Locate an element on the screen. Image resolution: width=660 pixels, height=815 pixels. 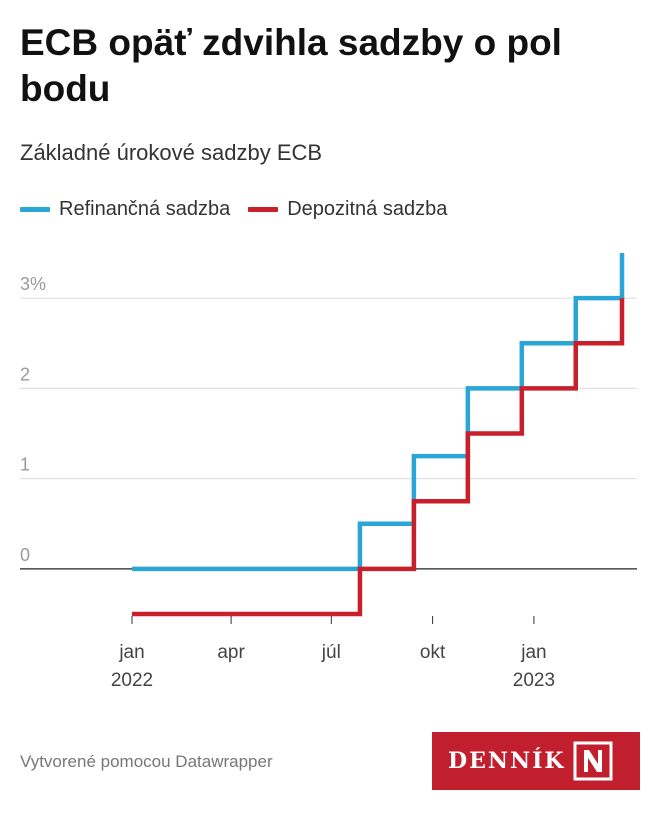
y-tick-label: 1 is located at coordinates (25, 465).